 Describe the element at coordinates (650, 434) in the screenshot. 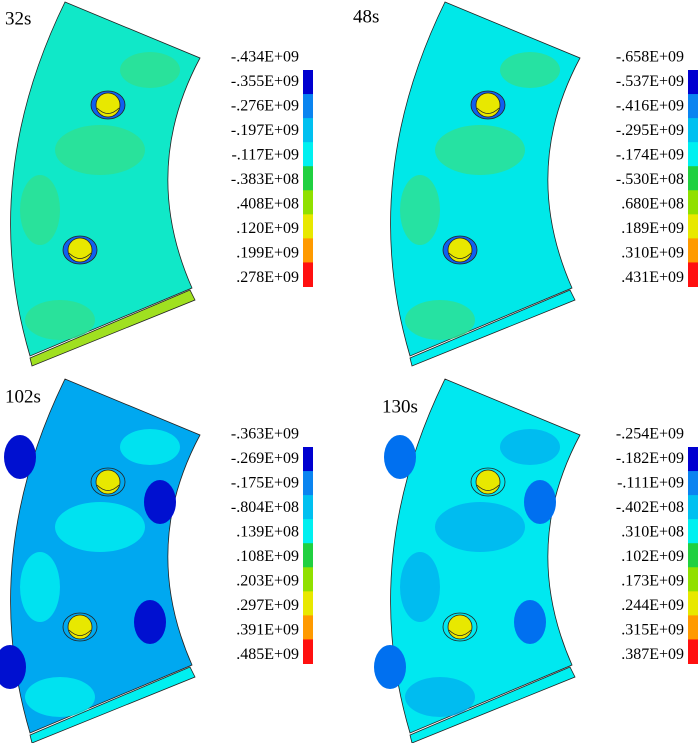

I see `legend-label: -.254E+09` at that location.